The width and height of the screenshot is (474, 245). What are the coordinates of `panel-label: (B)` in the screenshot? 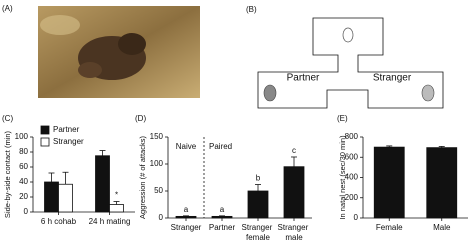 It's located at (251, 9).